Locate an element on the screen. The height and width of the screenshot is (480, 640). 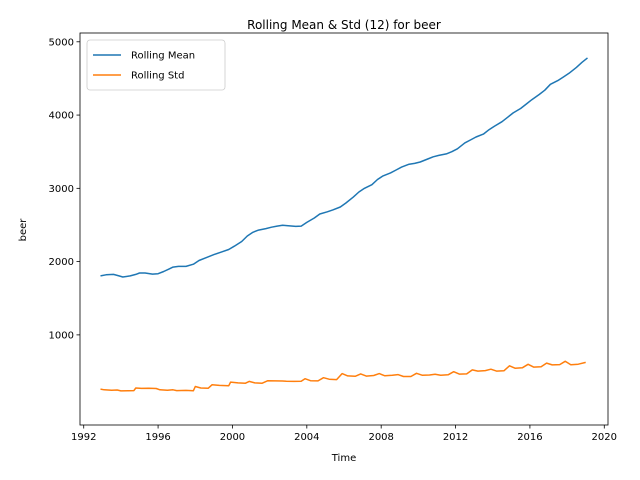
y-tick-label: 3000 is located at coordinates (61, 189).